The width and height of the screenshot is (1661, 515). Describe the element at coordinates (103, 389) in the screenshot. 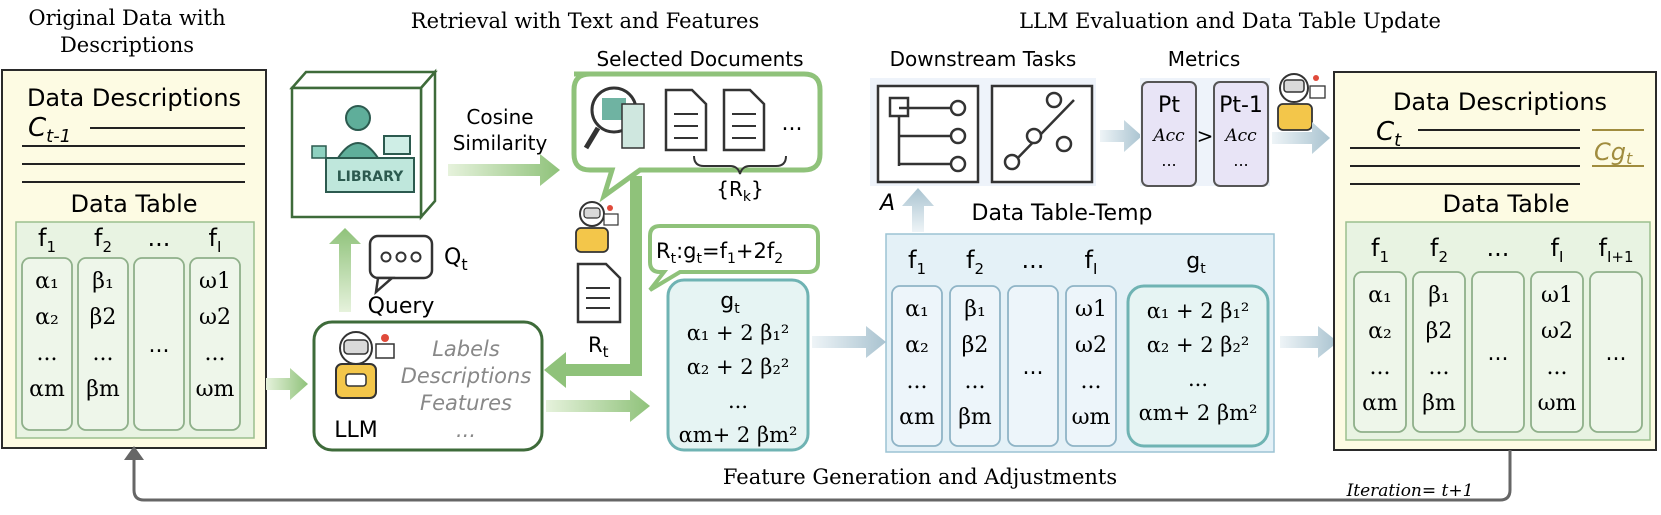

I see `left_panel-cell-1-3: βm` at that location.